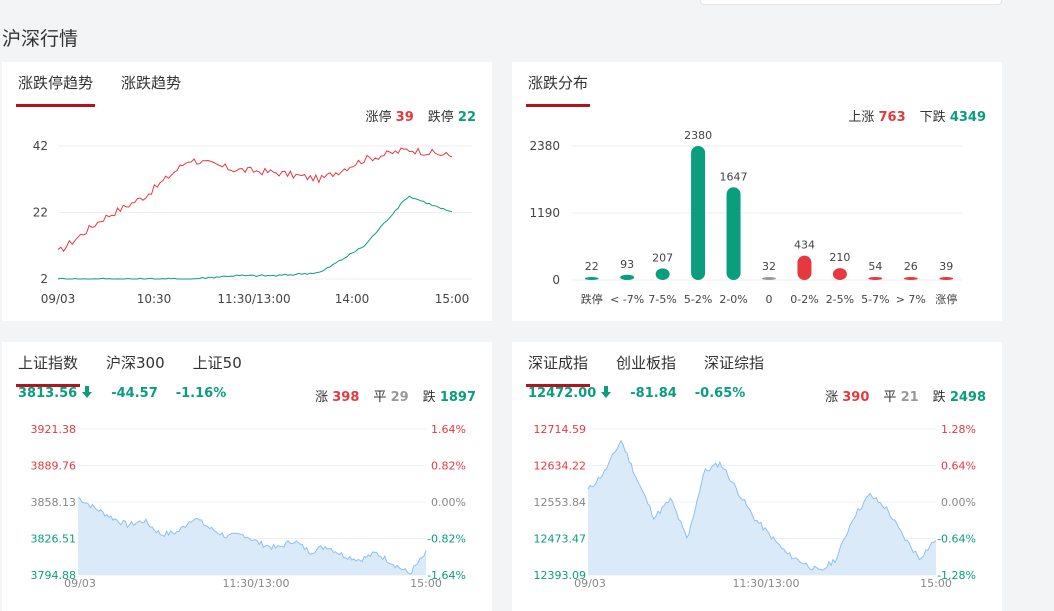 Image resolution: width=1054 pixels, height=611 pixels. I want to click on top-search-box, so click(851, 2).